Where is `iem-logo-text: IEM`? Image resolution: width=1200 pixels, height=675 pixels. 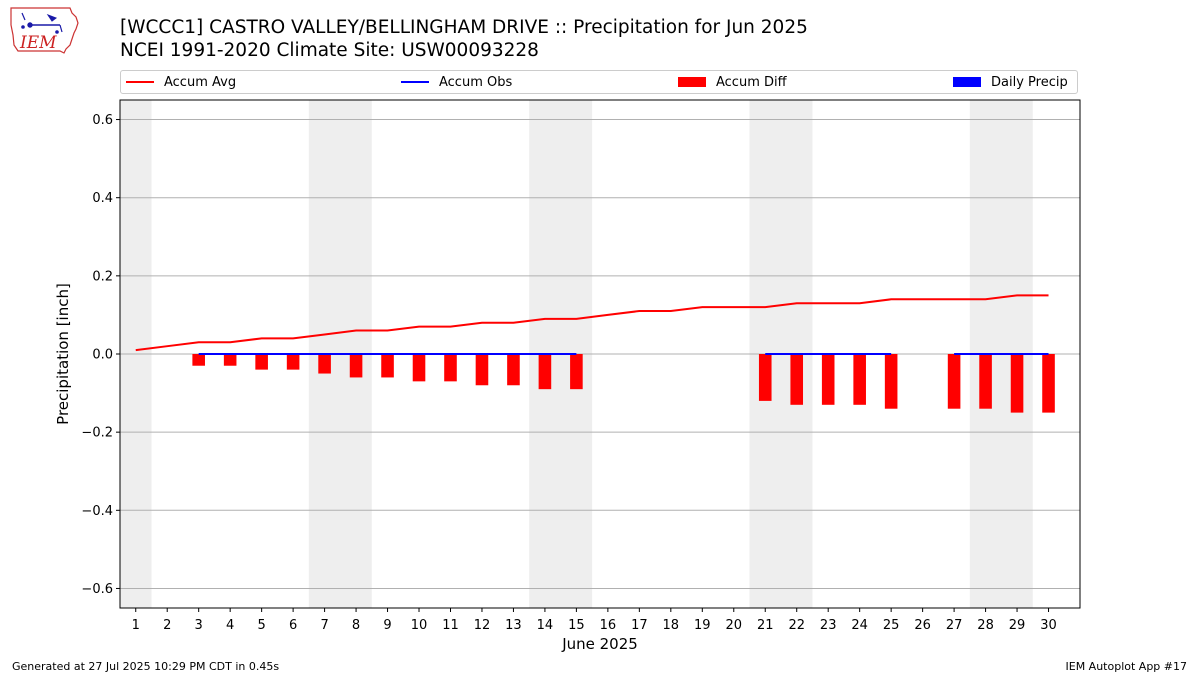 iem-logo-text: IEM is located at coordinates (38, 43).